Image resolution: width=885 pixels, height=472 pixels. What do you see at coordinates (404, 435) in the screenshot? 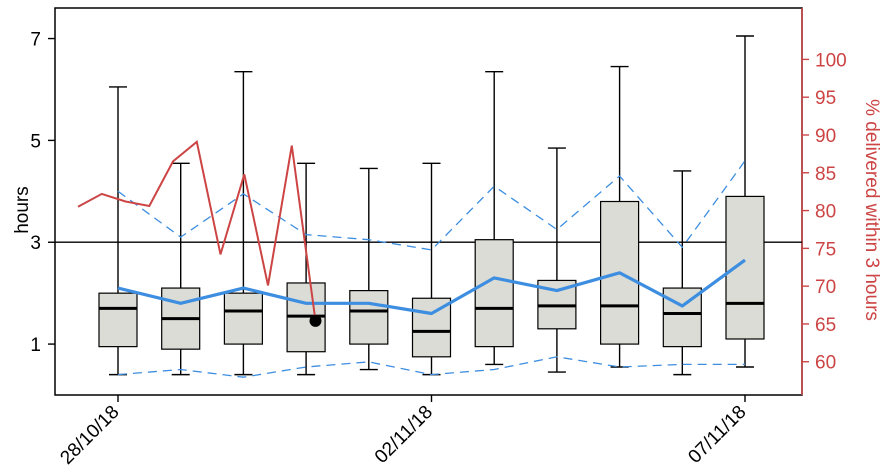
I see `x-tick-label: 02/11/18` at bounding box center [404, 435].